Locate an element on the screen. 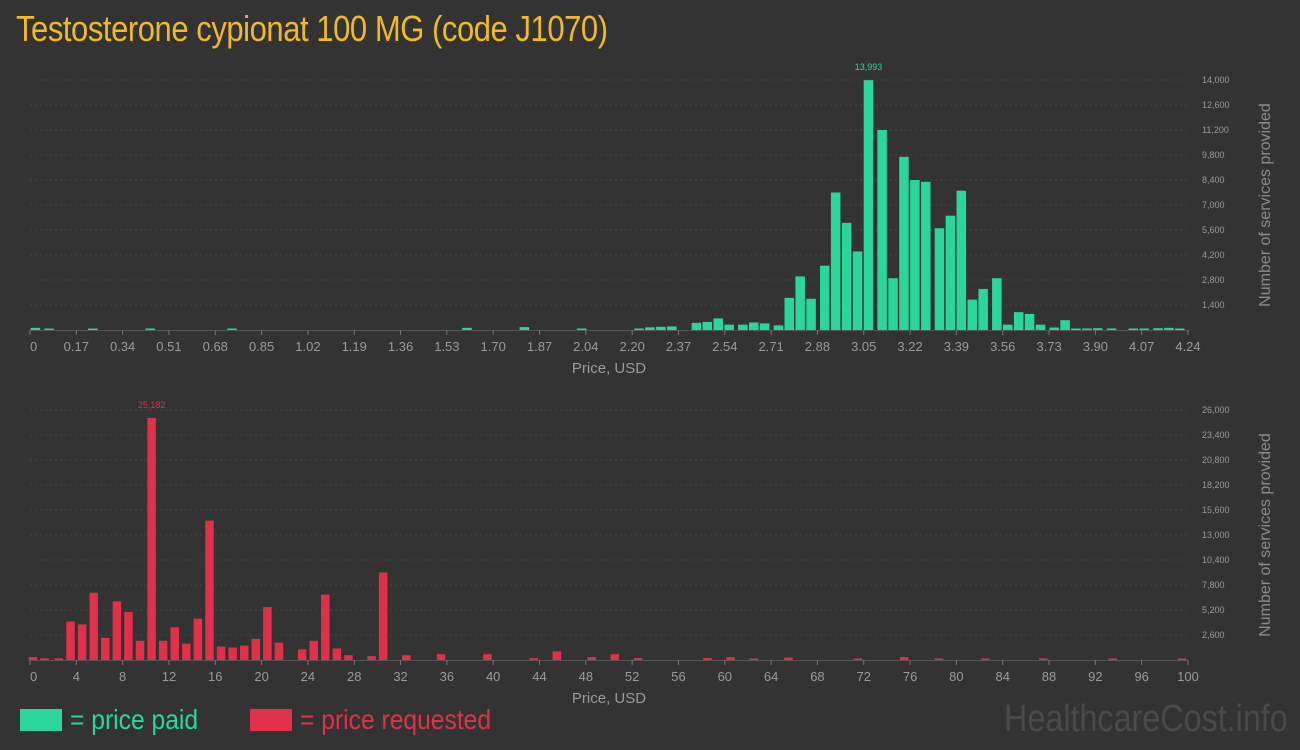  x-tick-label: 48 is located at coordinates (586, 676).